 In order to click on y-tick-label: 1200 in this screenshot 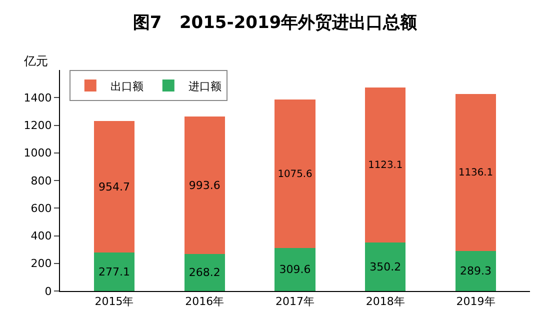, I will do `click(38, 125)`.